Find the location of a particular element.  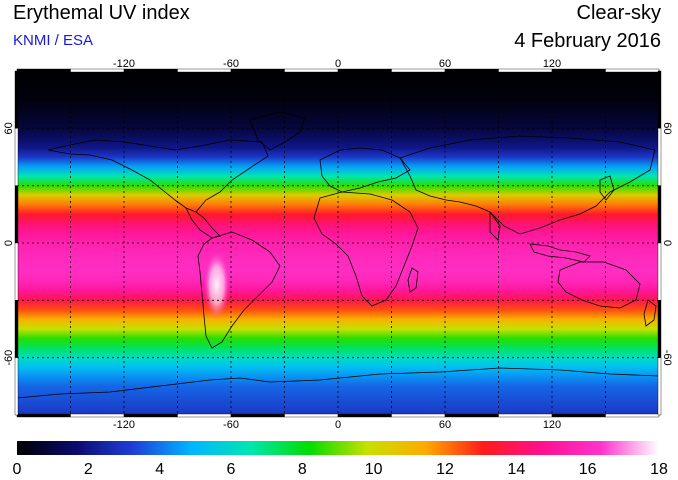

coast-new-zealand is located at coordinates (650, 313).